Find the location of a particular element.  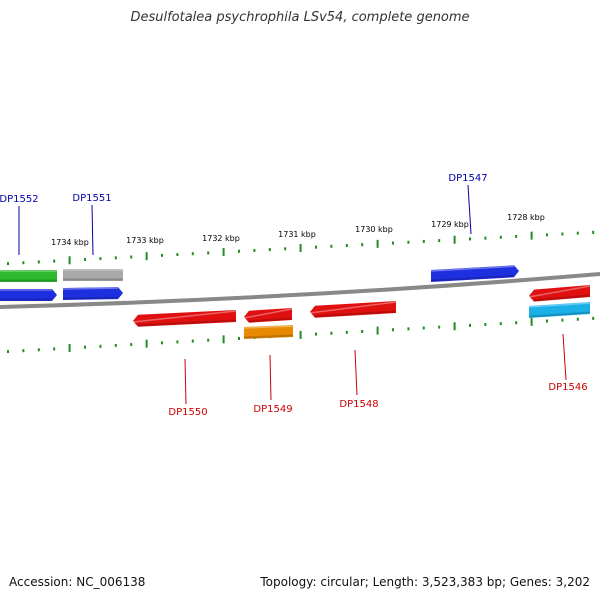

leader-line-DP1547 is located at coordinates (469, 209).